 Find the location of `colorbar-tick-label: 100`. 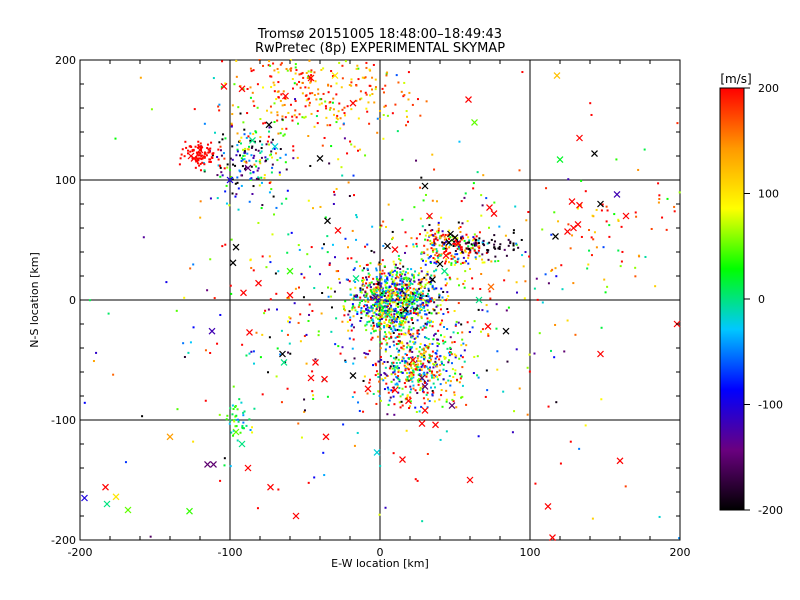

colorbar-tick-label: 100 is located at coordinates (768, 194).